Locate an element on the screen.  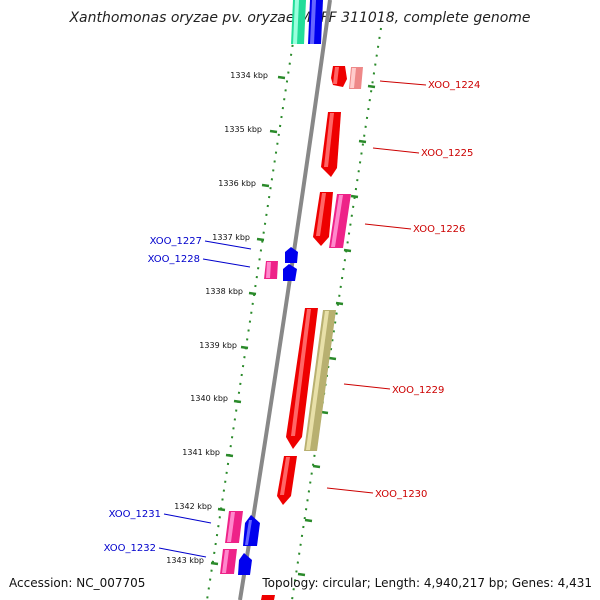
kbp-label: 1340 kbp is located at coordinates (209, 398).